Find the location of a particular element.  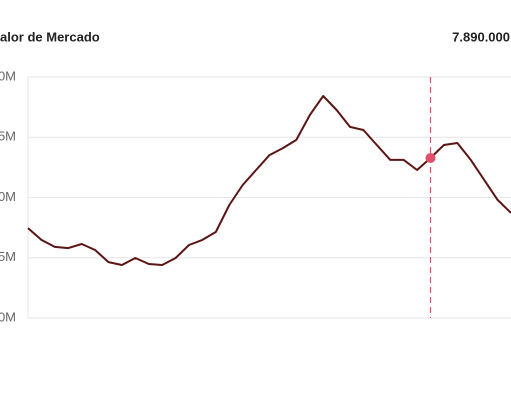

hover-dot is located at coordinates (430, 157).